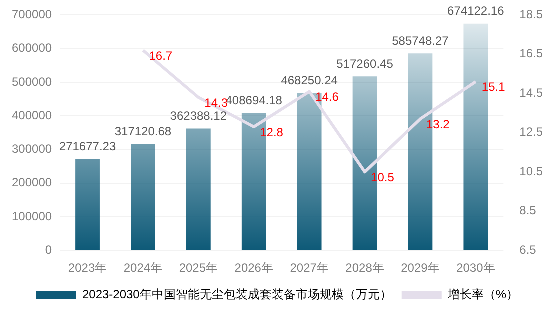 This screenshot has height=315, width=555. I want to click on data-label: 15.1, so click(494, 87).